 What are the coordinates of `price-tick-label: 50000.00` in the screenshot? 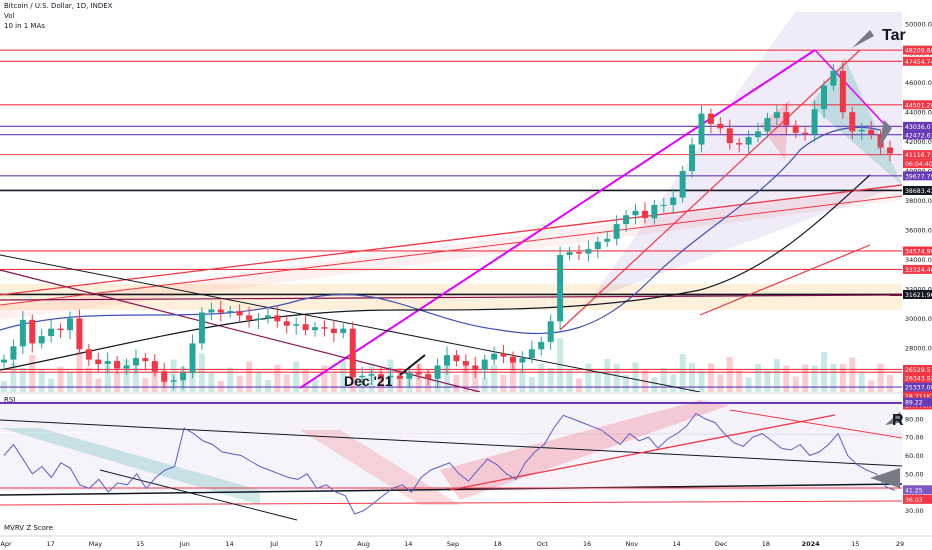 It's located at (918, 24).